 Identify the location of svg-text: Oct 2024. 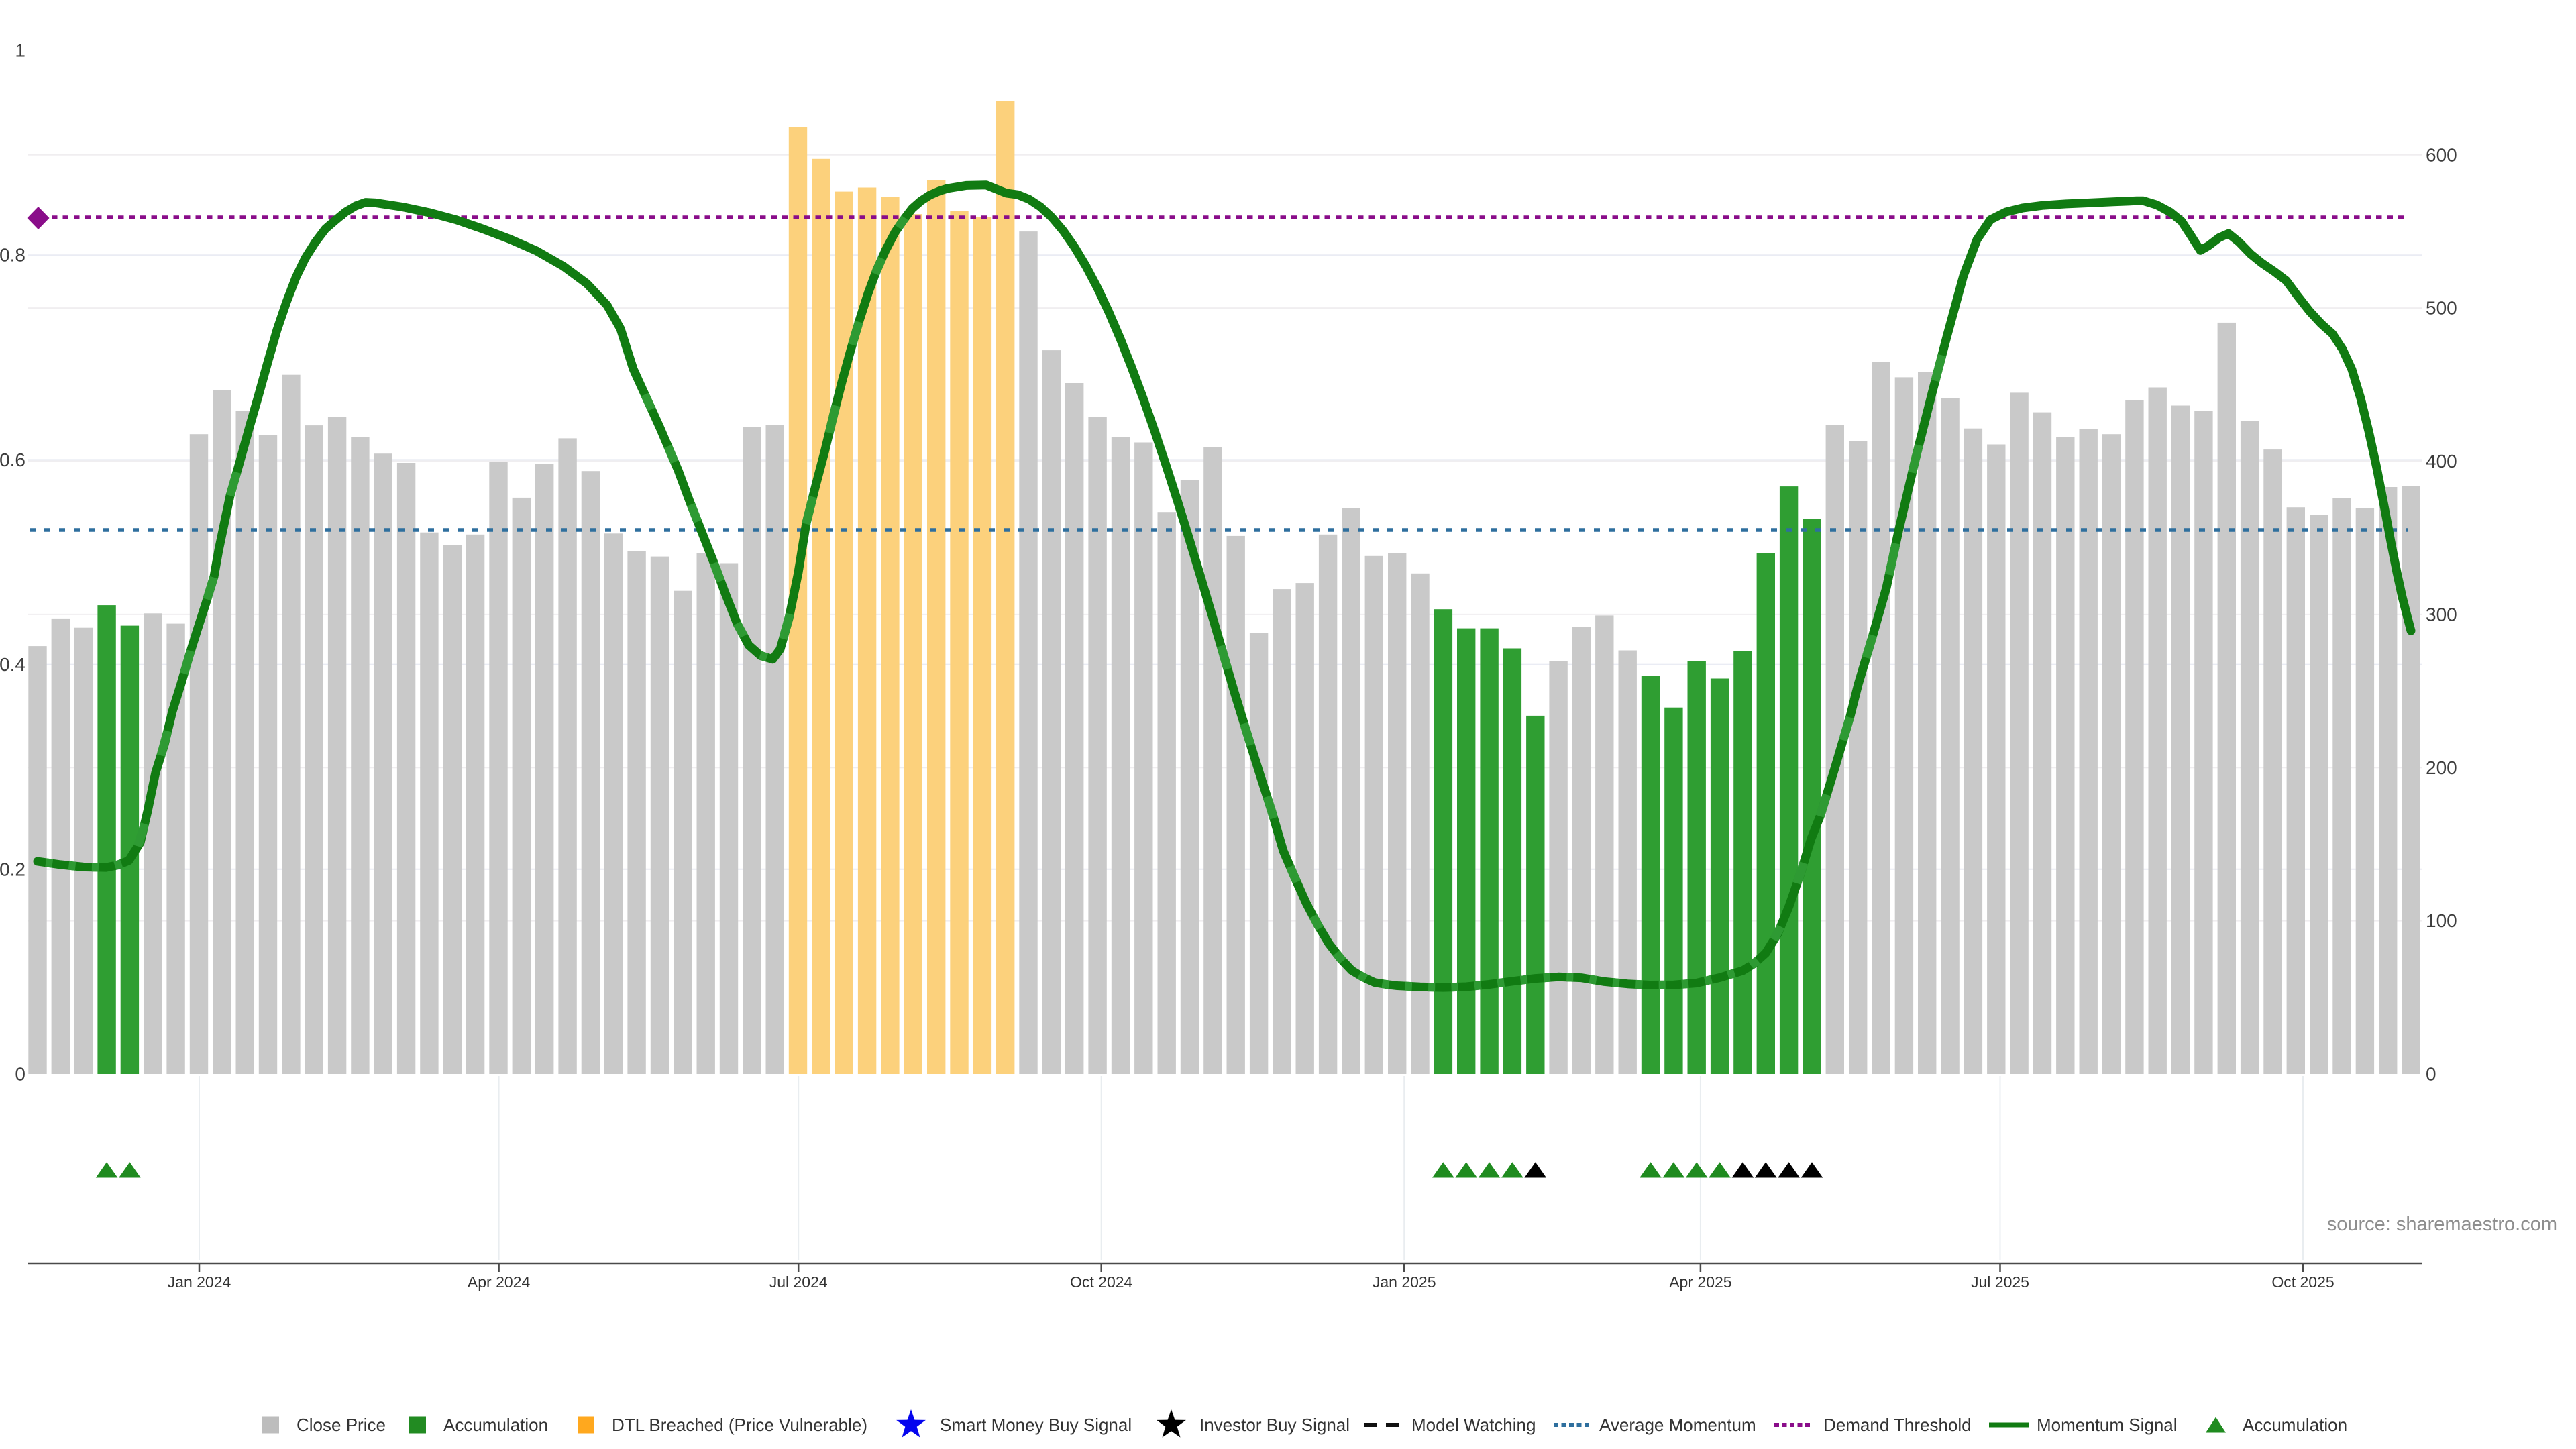
(1101, 1282).